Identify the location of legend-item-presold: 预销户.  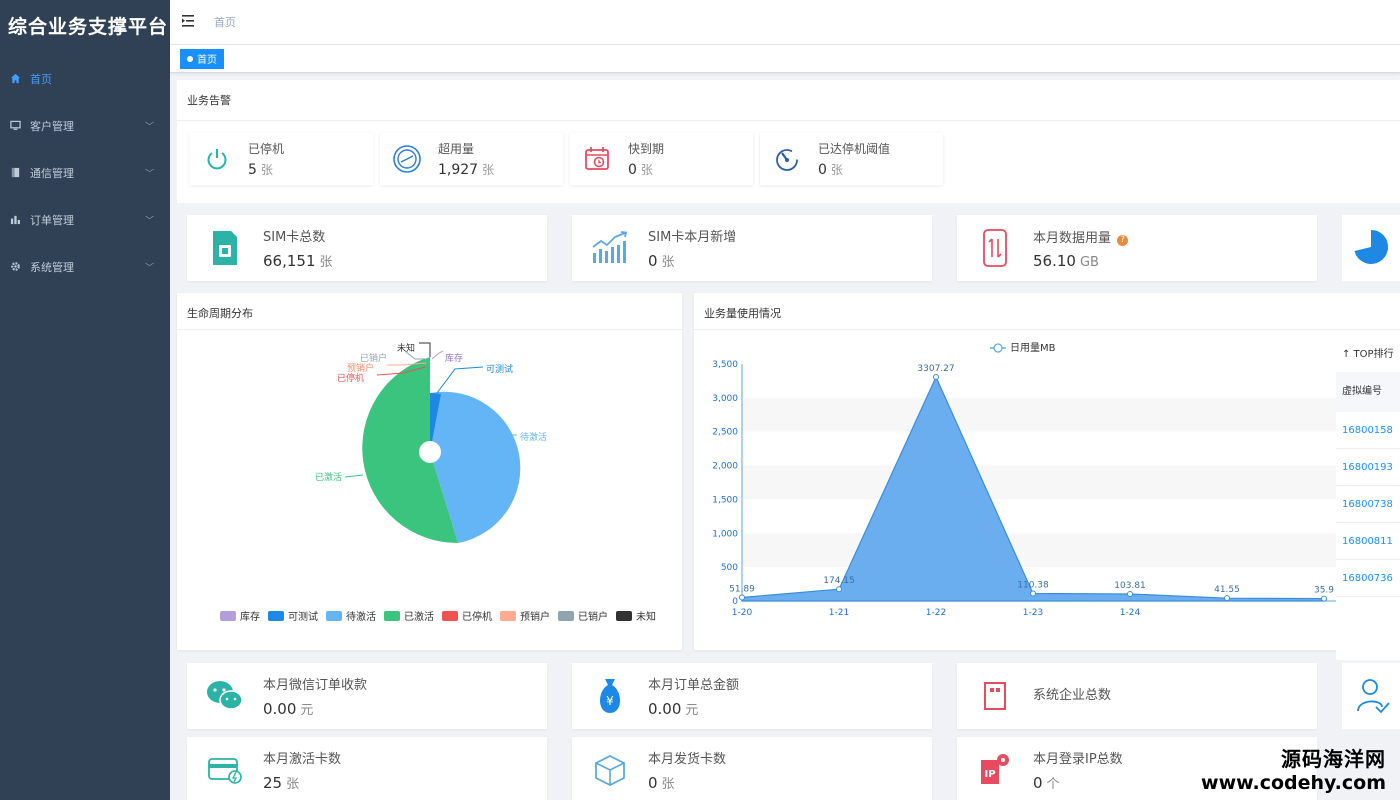
(525, 615).